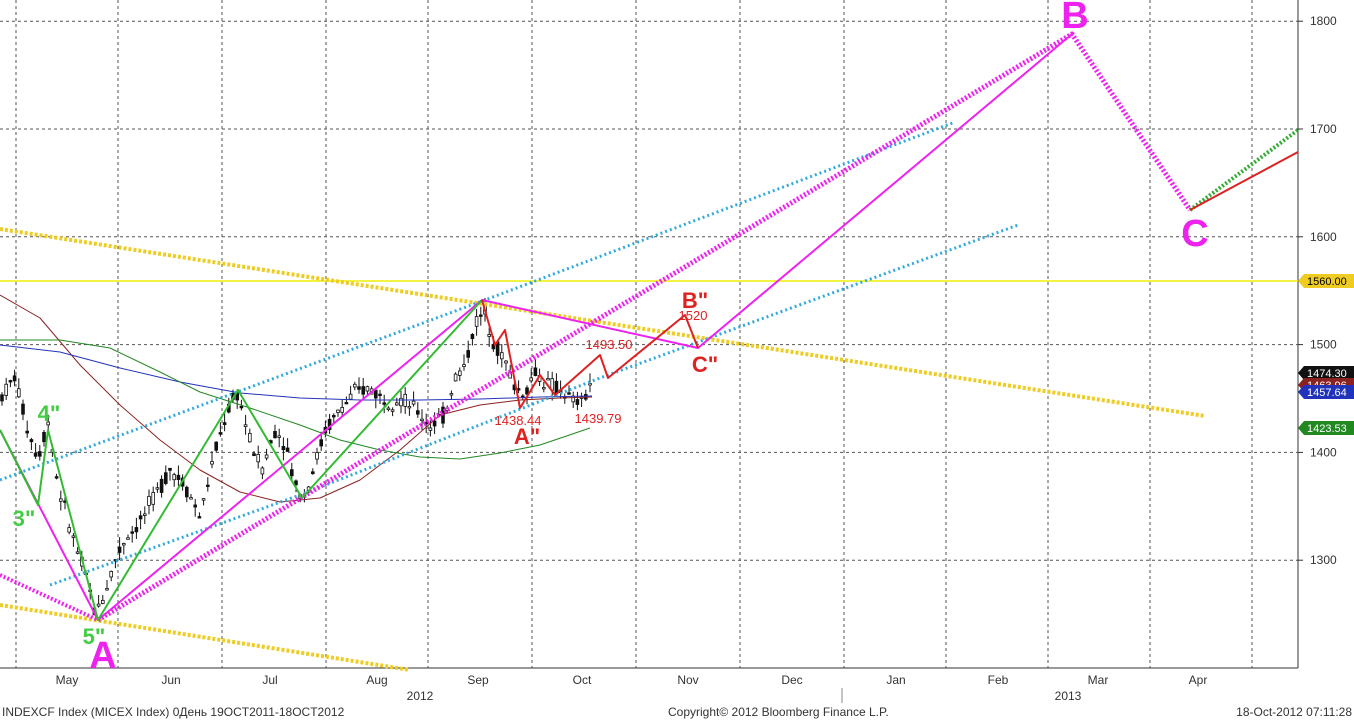 Image resolution: width=1354 pixels, height=722 pixels. I want to click on x-month-label-9: Feb, so click(998, 680).